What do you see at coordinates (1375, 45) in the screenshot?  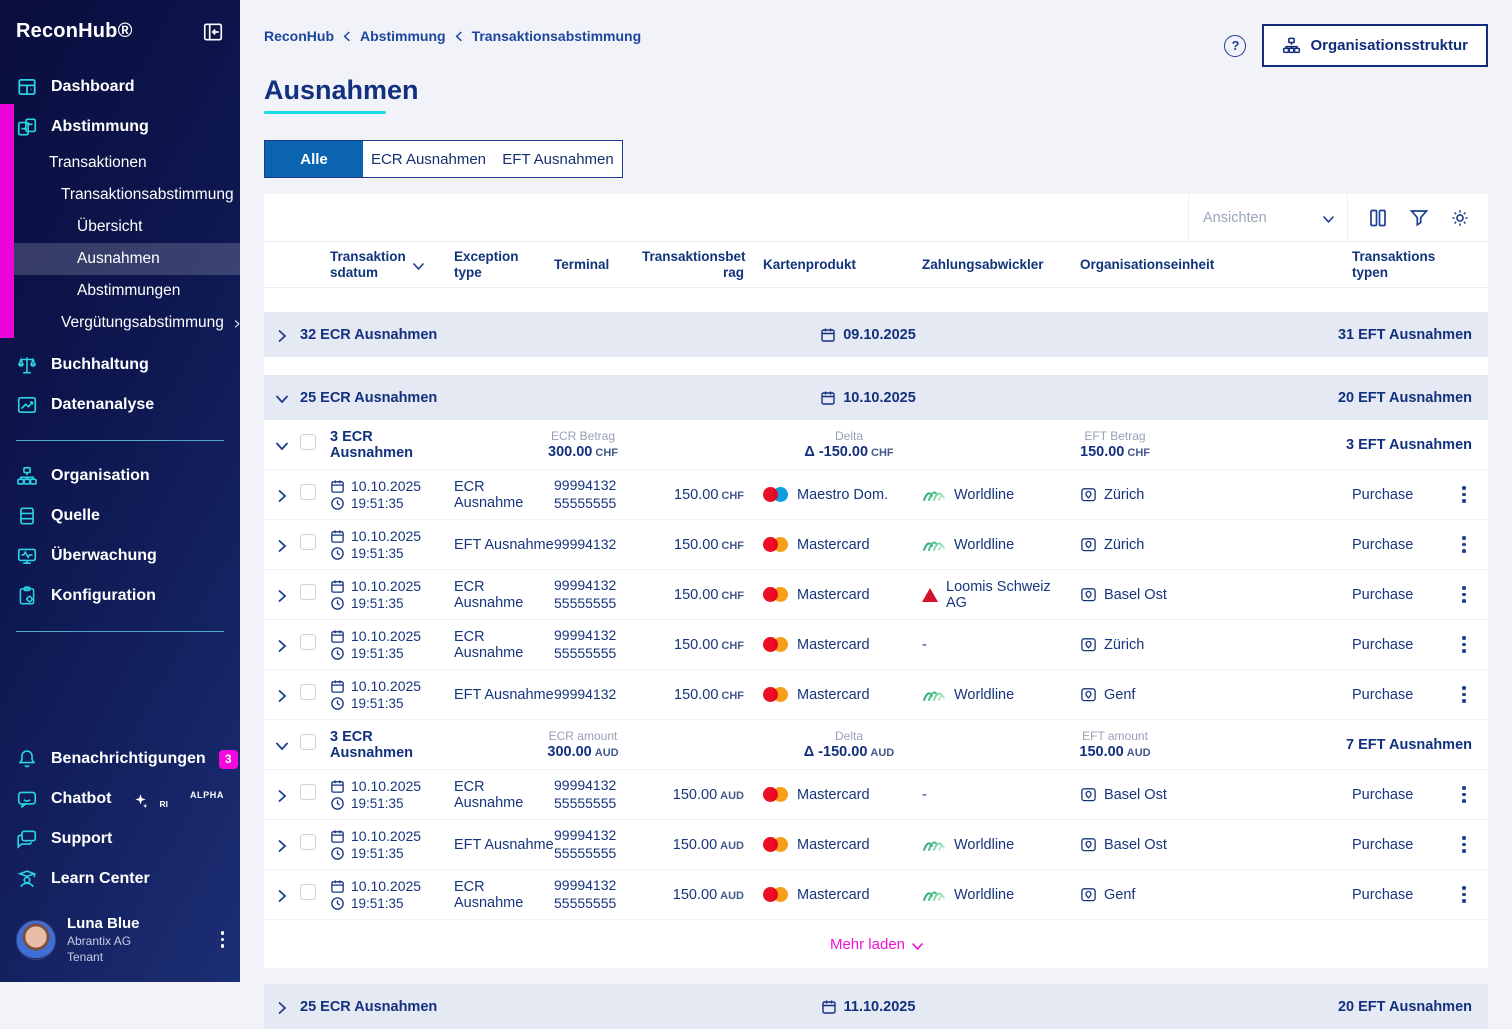 I see `organisationsstruktur-button: Organisationsstruktur` at bounding box center [1375, 45].